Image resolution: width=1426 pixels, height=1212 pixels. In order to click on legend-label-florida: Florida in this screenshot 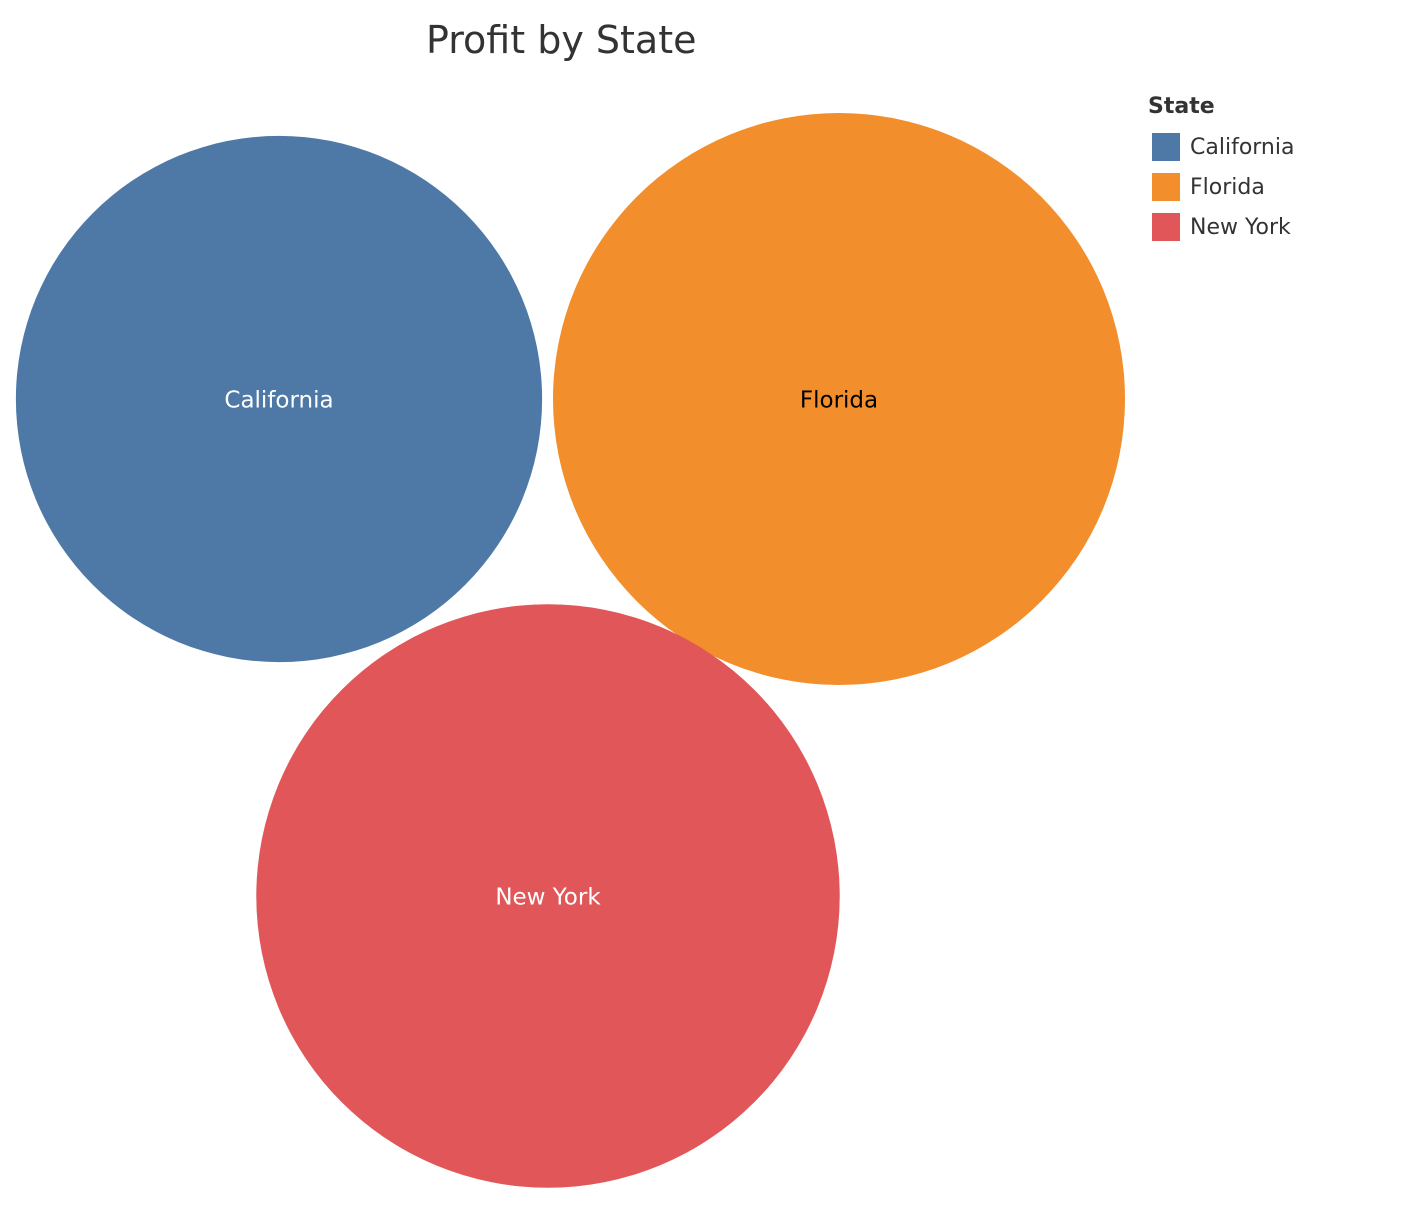, I will do `click(1227, 187)`.